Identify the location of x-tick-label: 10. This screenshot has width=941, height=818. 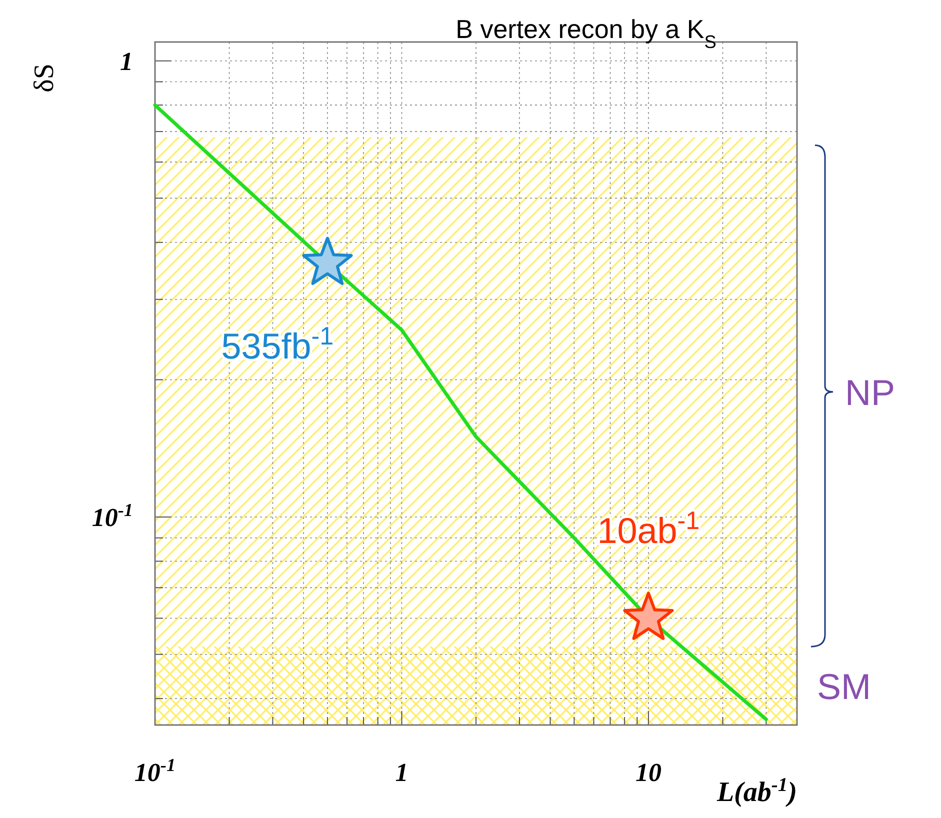
(648, 772).